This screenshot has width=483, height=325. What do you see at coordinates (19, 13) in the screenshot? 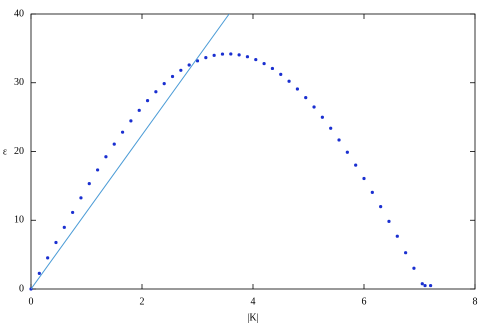
I see `y-tick-label: 40` at bounding box center [19, 13].